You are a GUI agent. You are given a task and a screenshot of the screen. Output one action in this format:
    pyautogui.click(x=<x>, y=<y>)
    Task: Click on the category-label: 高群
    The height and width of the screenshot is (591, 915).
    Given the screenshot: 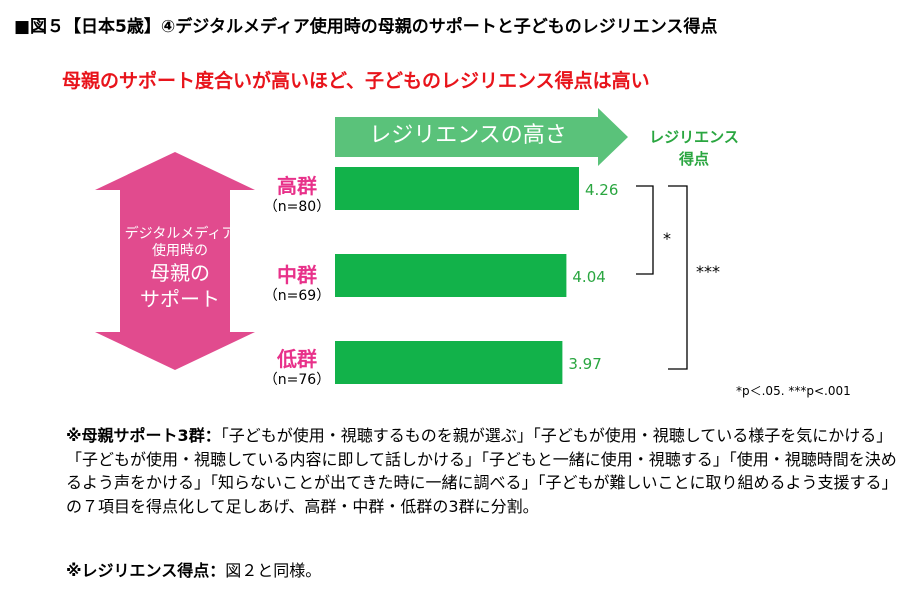 What is the action you would take?
    pyautogui.click(x=297, y=186)
    